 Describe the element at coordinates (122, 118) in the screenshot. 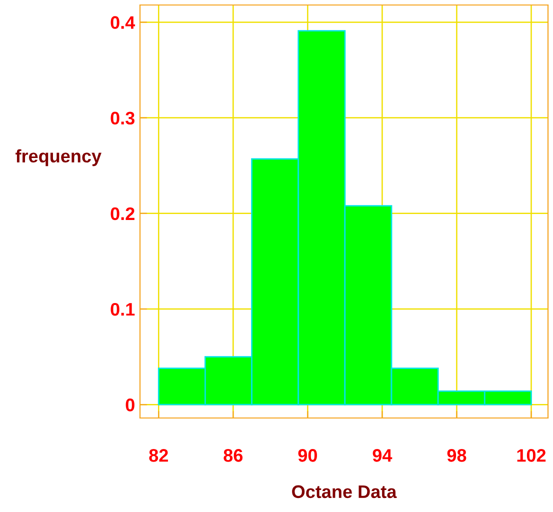

I see `y-tick-label: 0.3` at that location.